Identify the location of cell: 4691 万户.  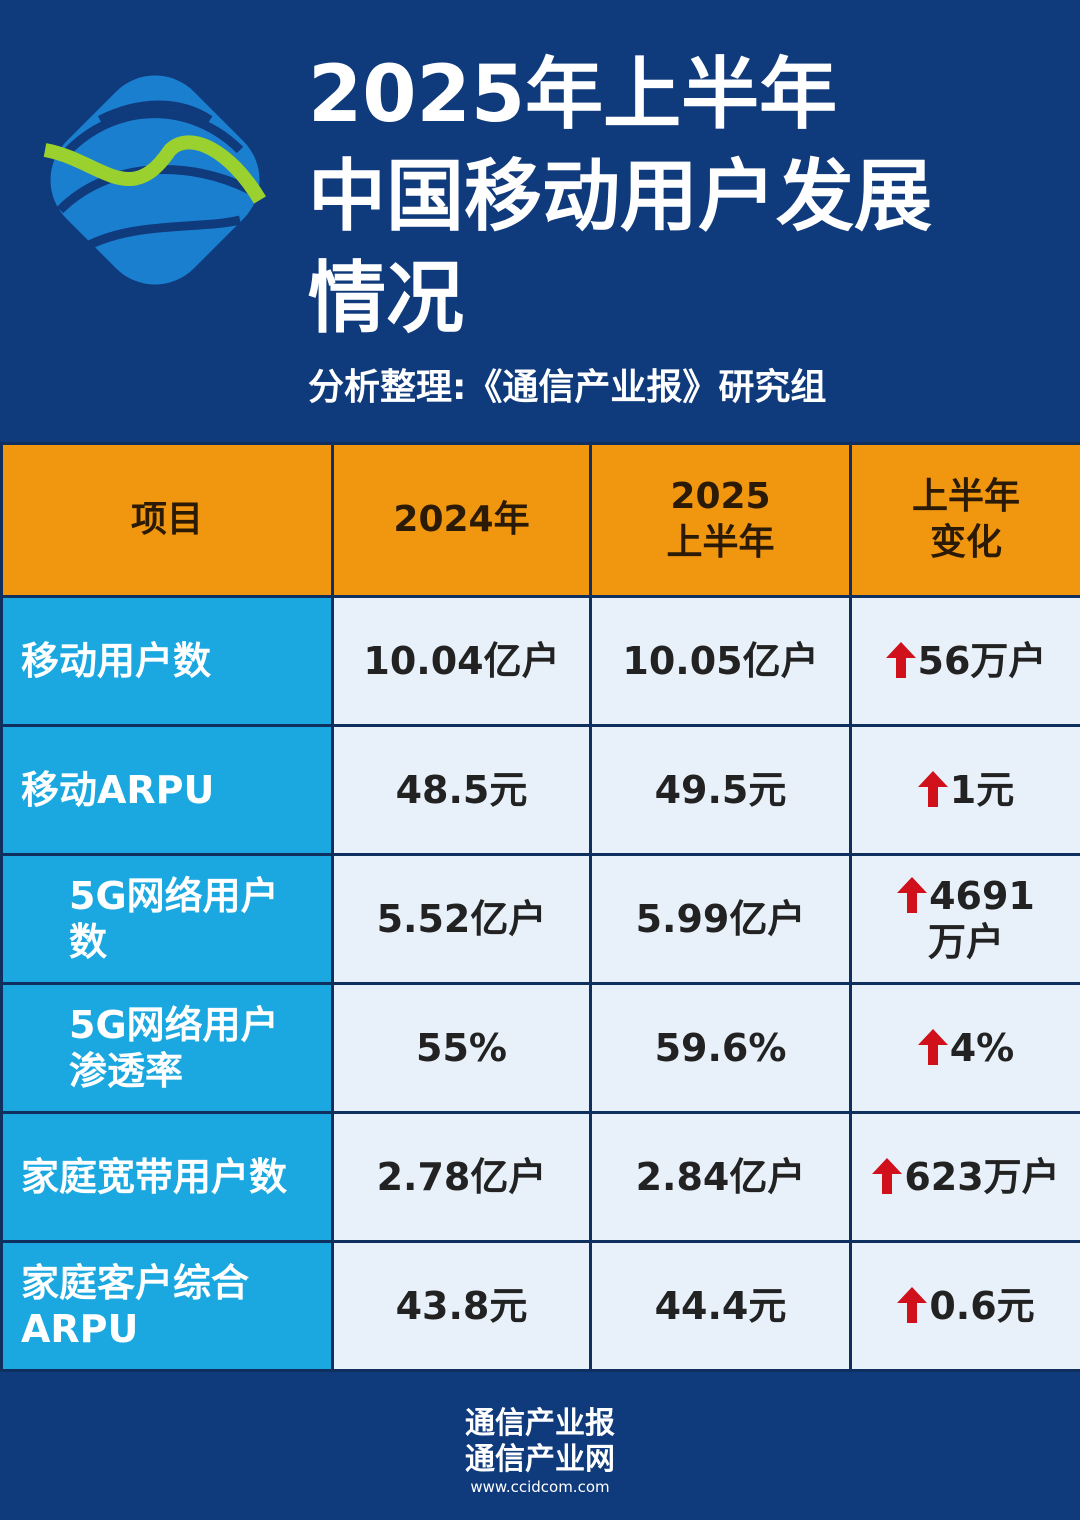
(964, 919).